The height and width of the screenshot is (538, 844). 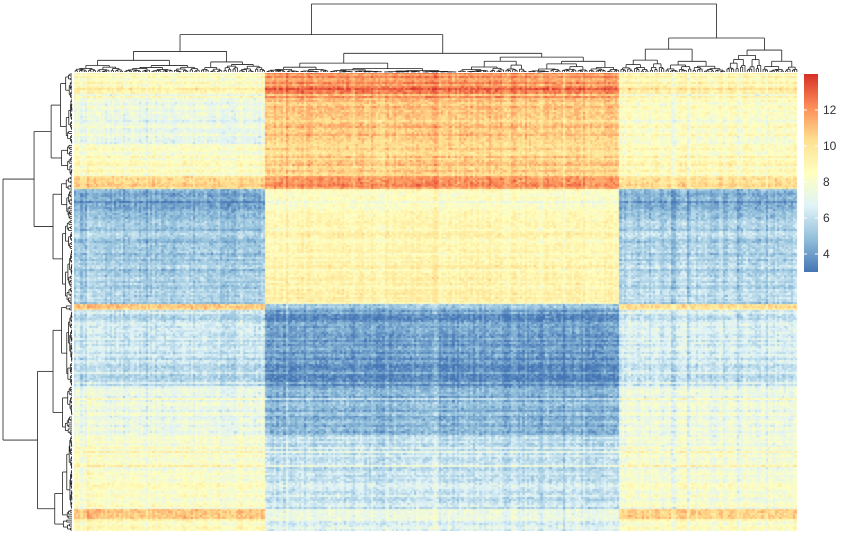 I want to click on color-legend: 4 6 8 10 12, so click(x=820, y=173).